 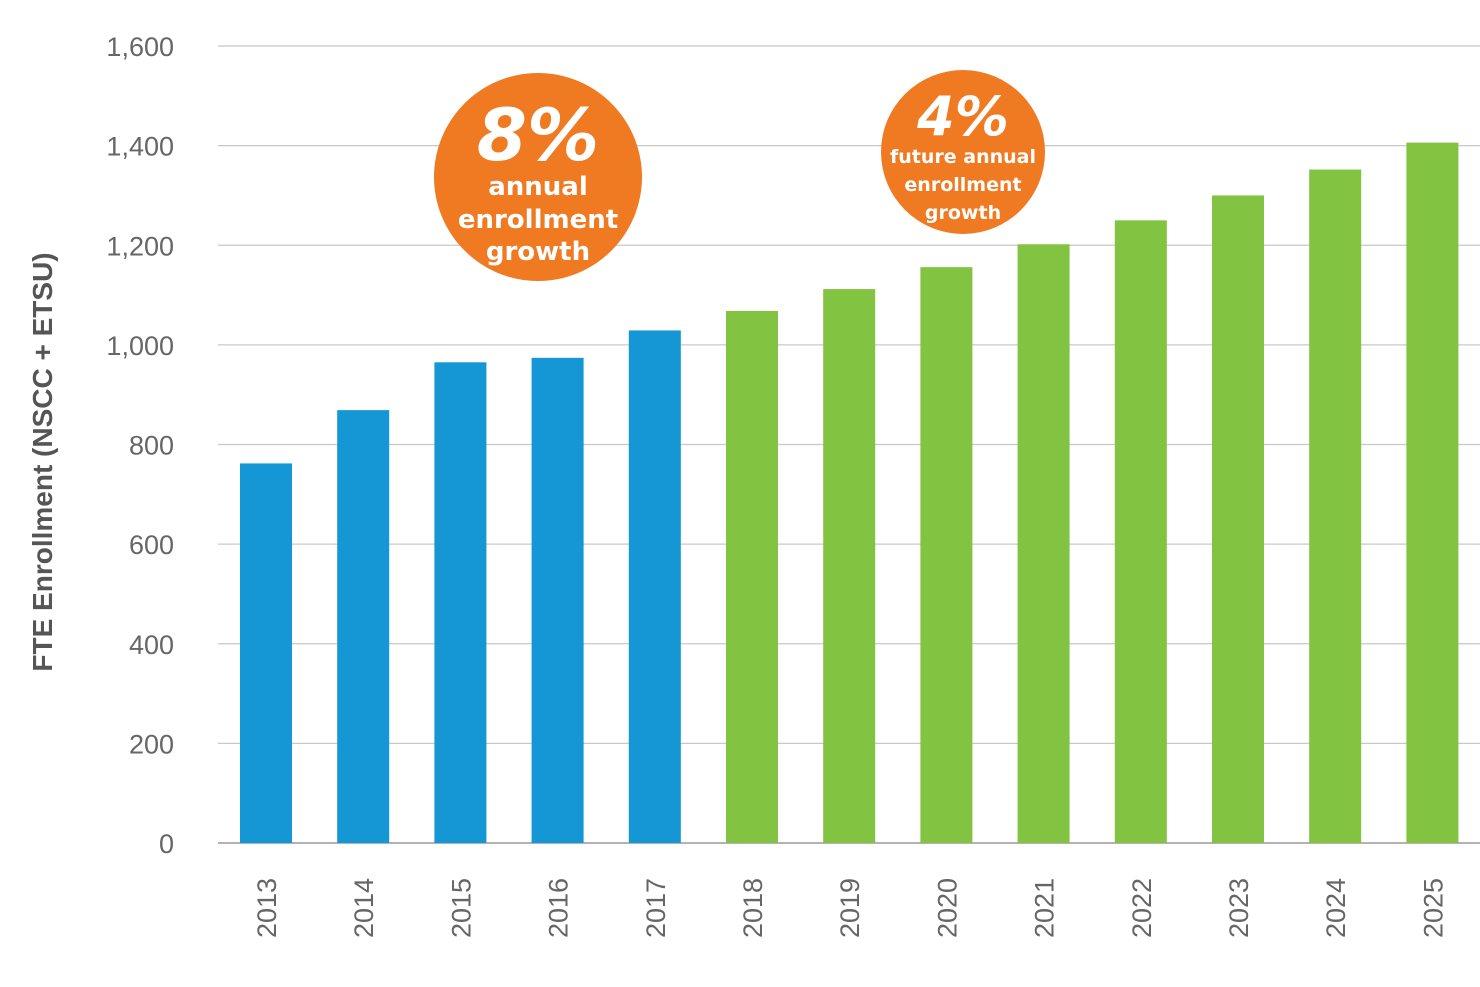 What do you see at coordinates (656, 908) in the screenshot?
I see `x-tick-label: 2017` at bounding box center [656, 908].